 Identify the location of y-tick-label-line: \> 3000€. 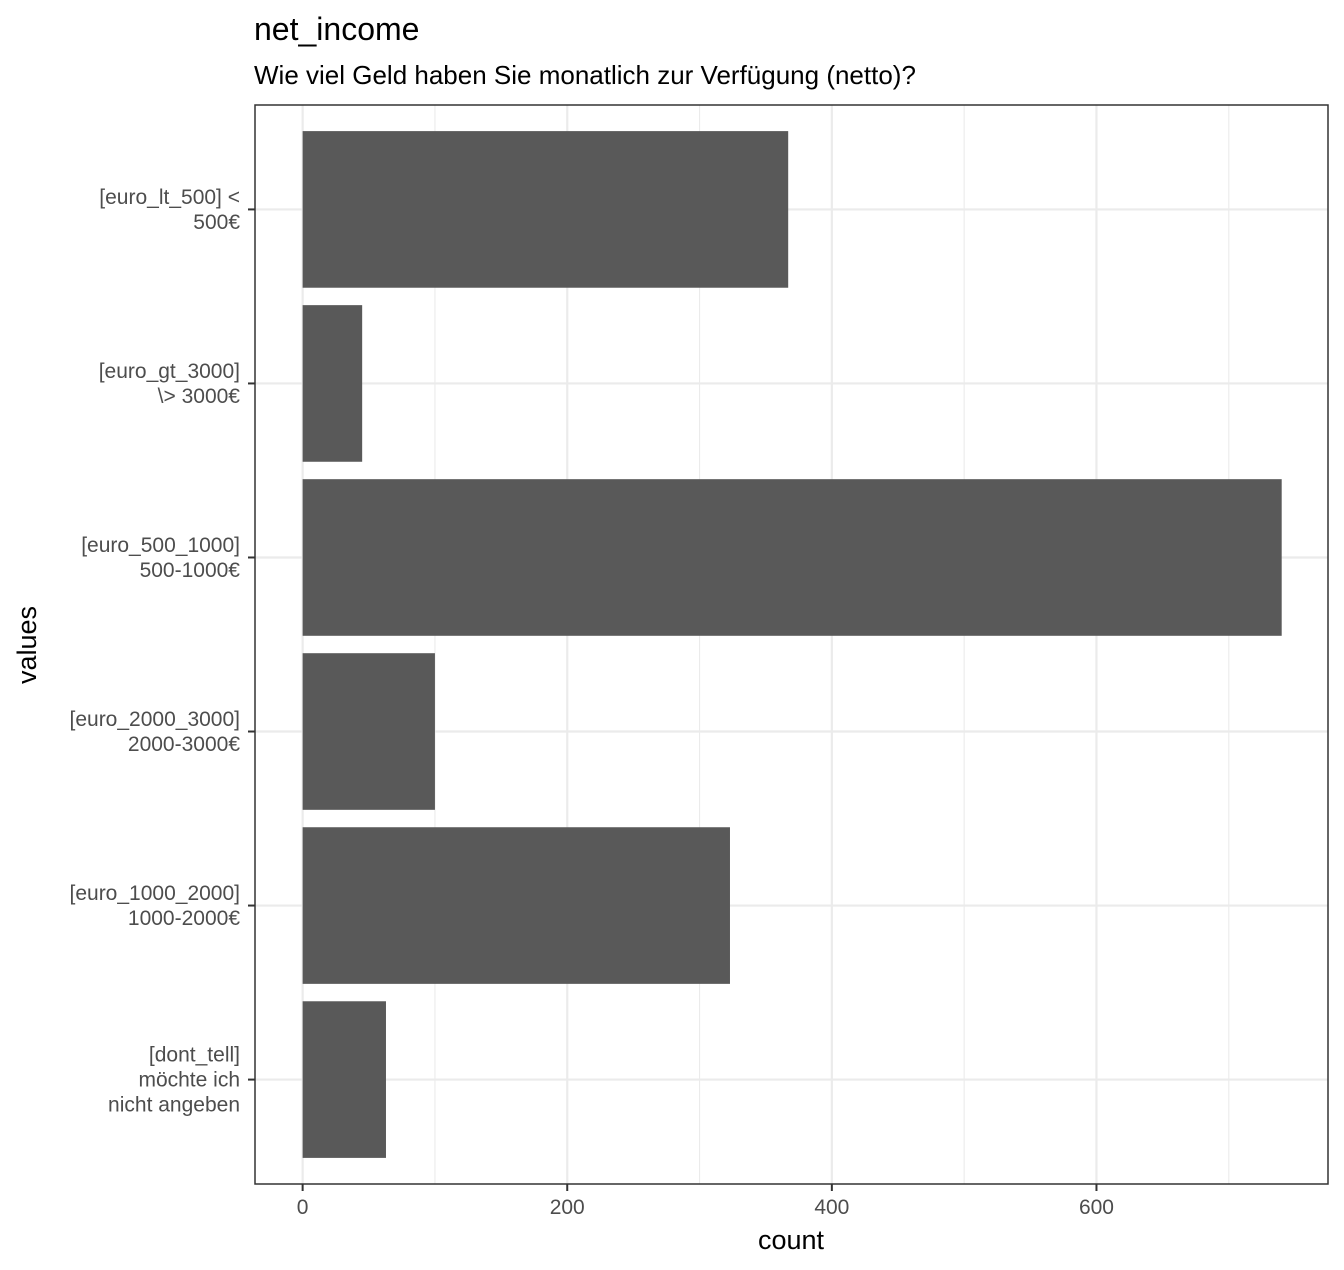
(199, 396).